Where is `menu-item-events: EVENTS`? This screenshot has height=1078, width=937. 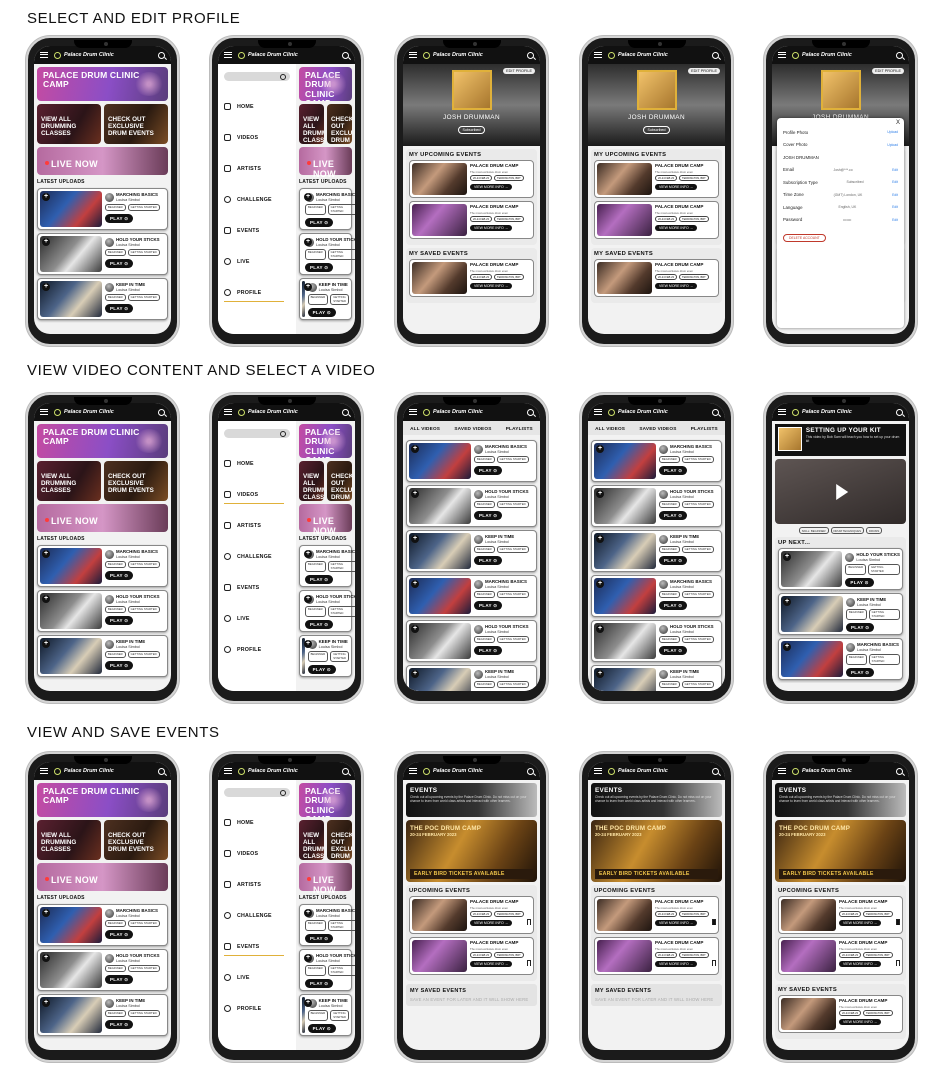 menu-item-events: EVENTS is located at coordinates (257, 230).